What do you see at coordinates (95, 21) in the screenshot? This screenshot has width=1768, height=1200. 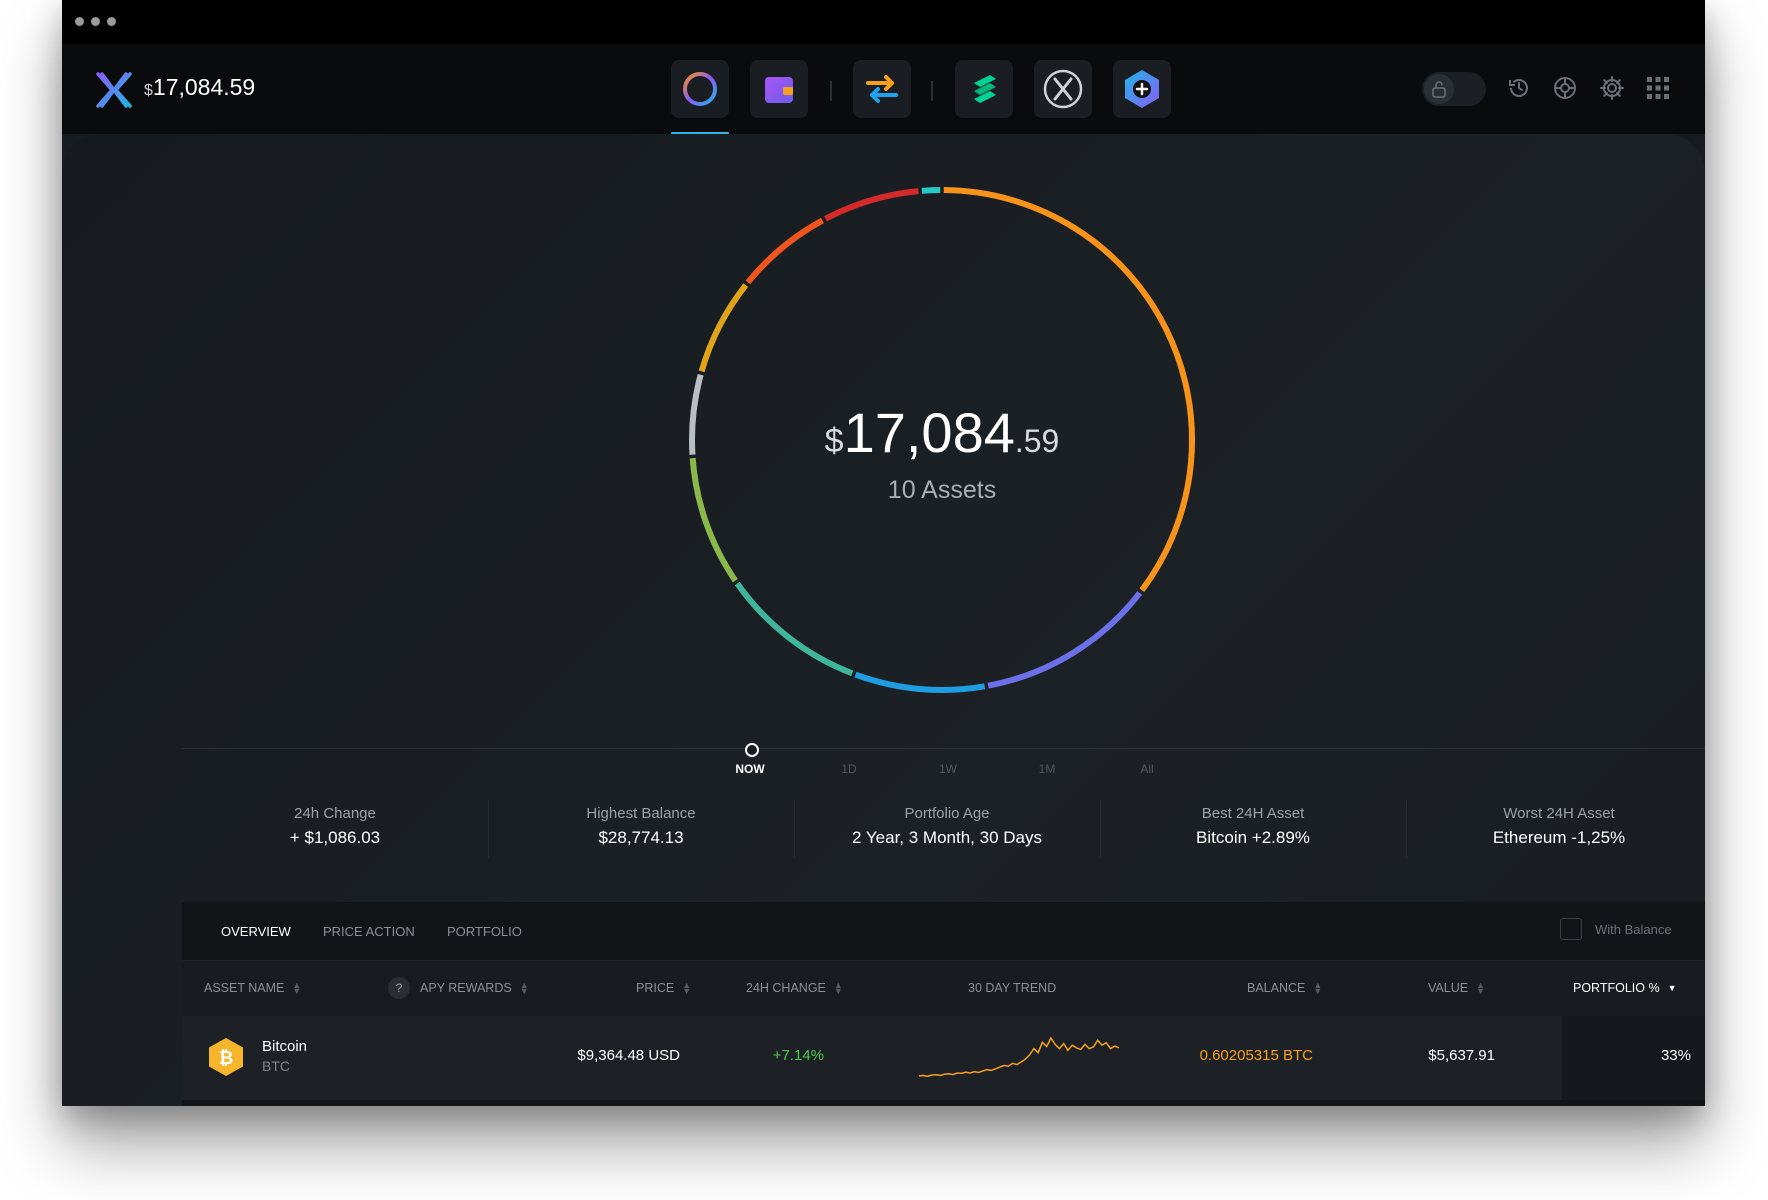 I see `window-minimize-button` at bounding box center [95, 21].